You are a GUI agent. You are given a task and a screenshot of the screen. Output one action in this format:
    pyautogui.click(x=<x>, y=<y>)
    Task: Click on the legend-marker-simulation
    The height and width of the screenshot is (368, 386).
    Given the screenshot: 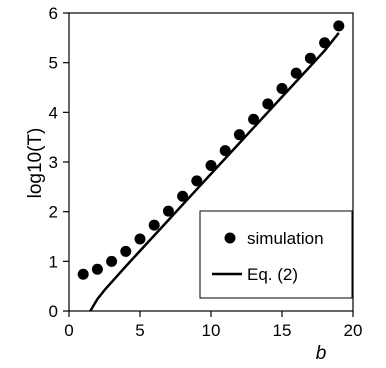 What is the action you would take?
    pyautogui.click(x=230, y=238)
    